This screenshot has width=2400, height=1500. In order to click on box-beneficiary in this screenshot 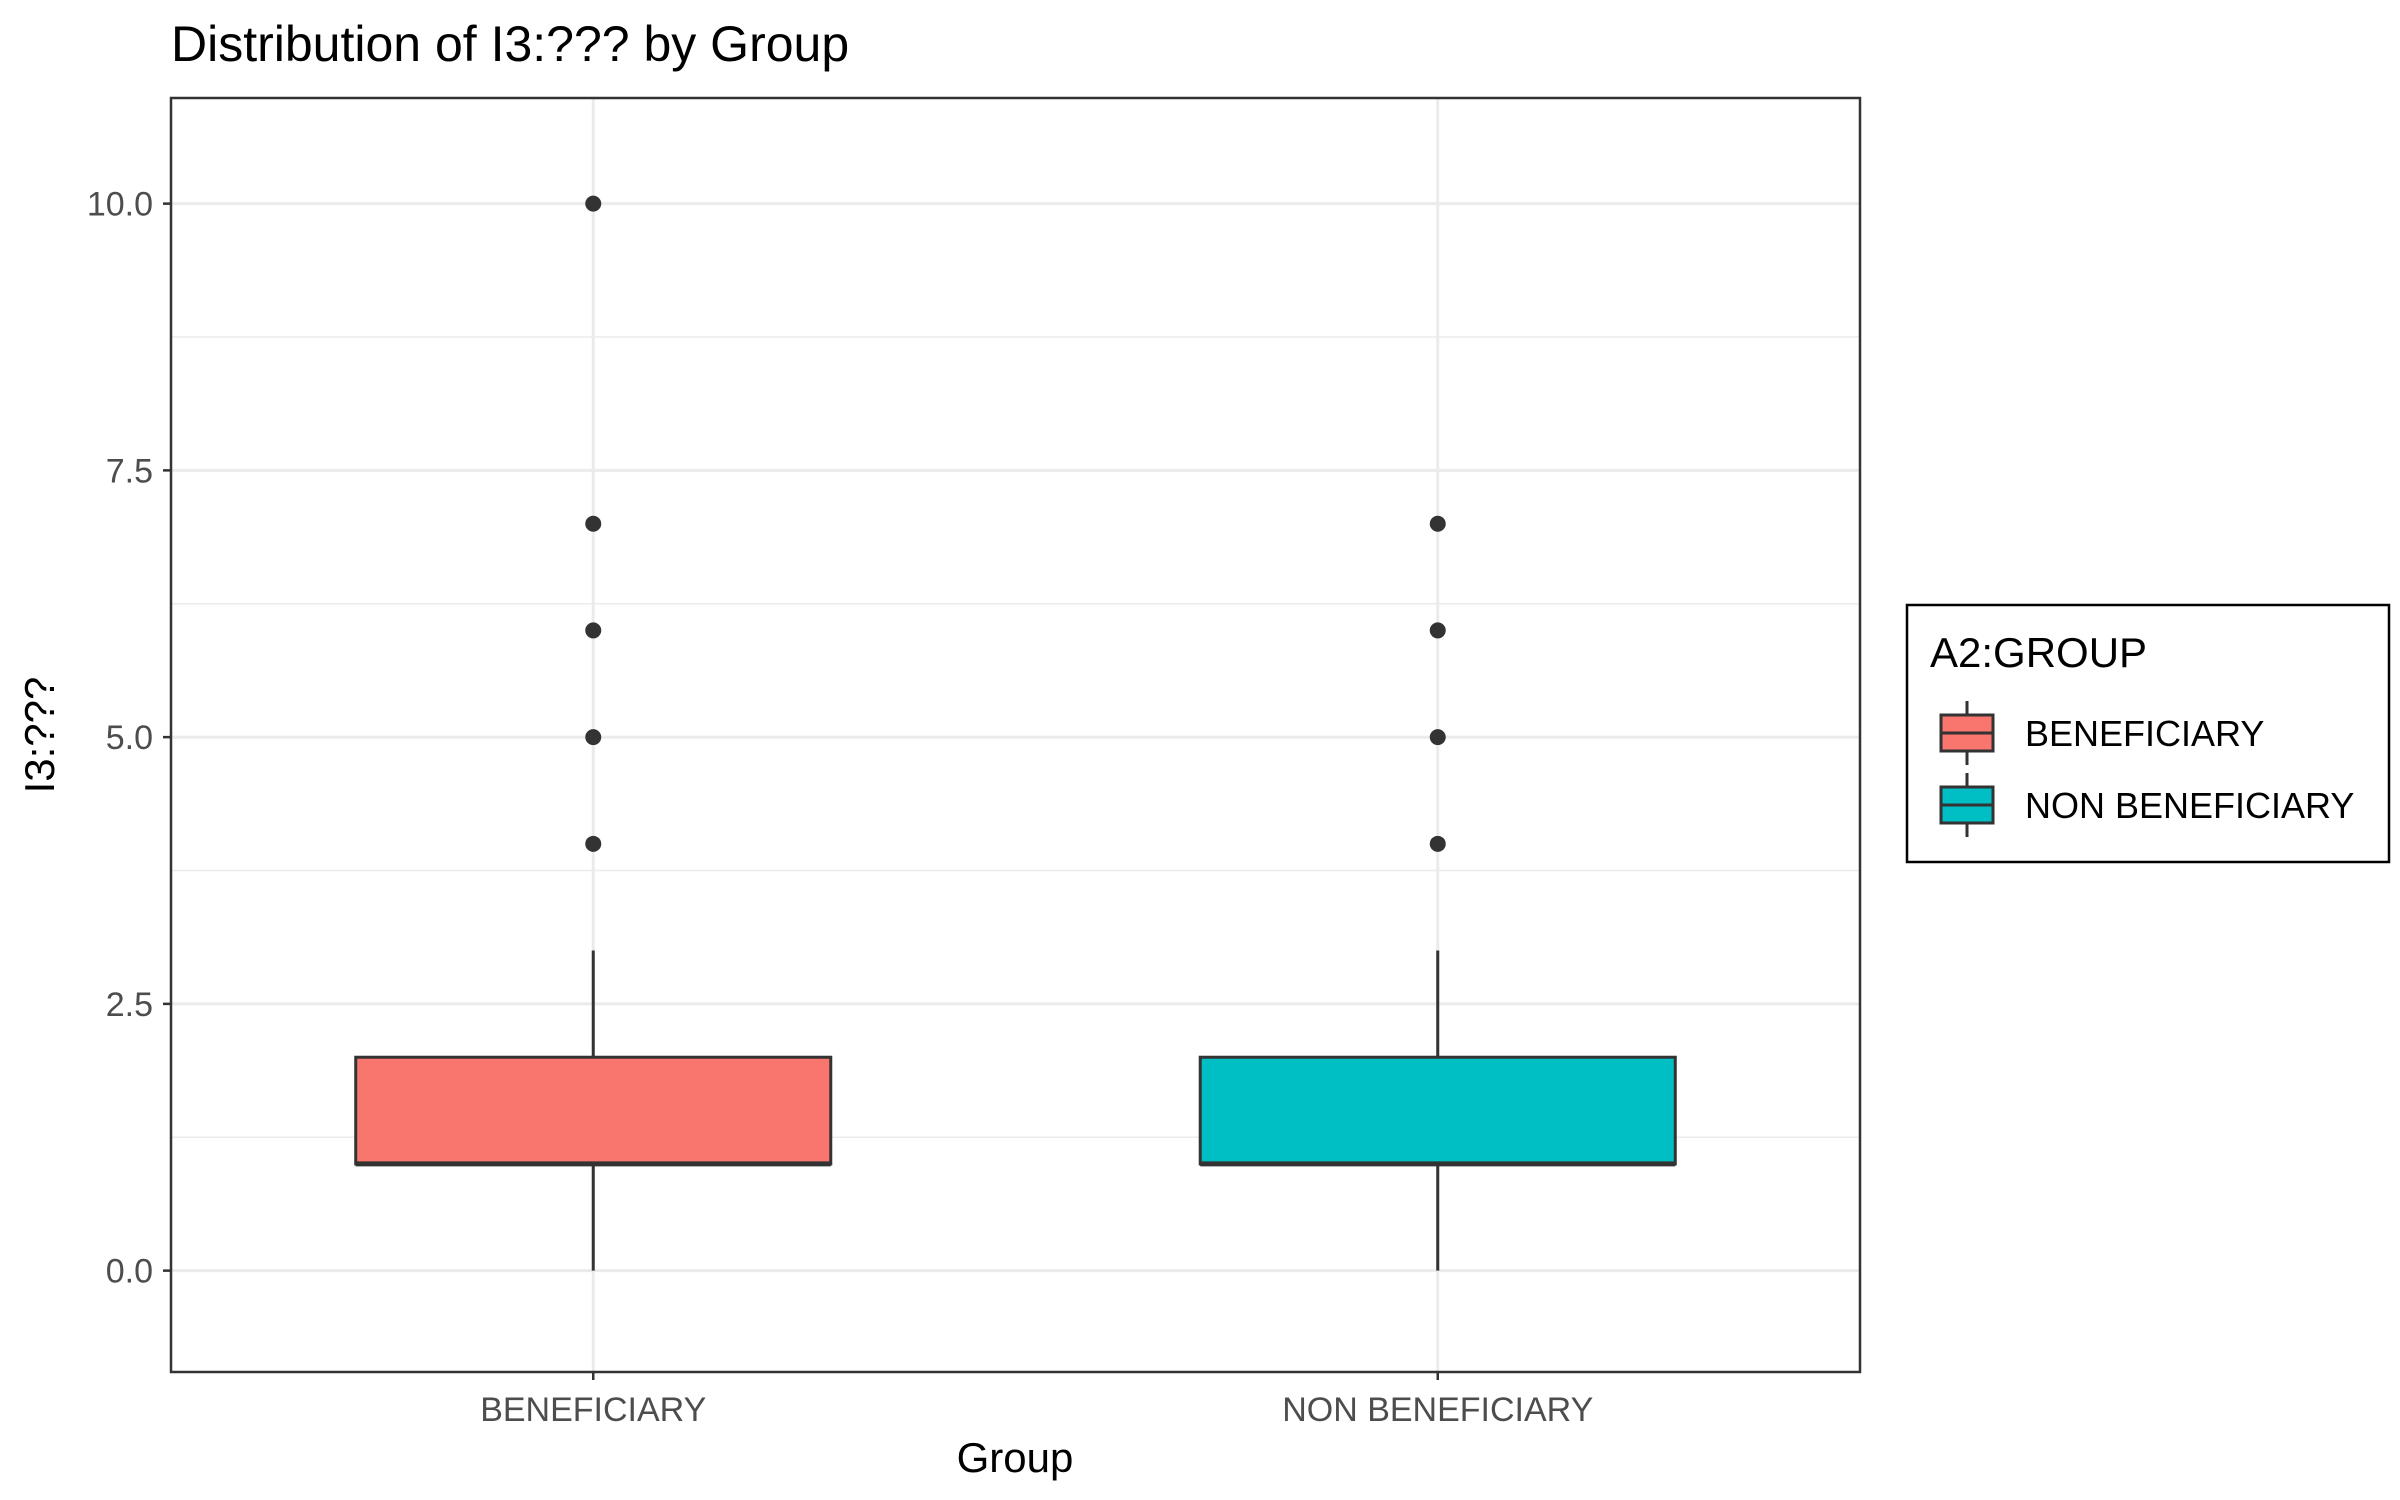, I will do `click(593, 733)`.